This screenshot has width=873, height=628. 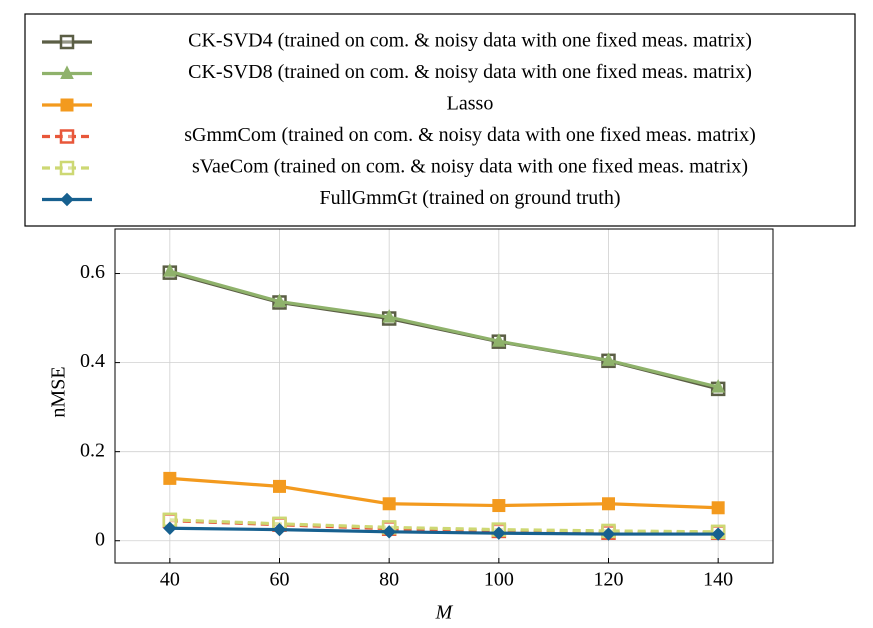 I want to click on x-tick-label: 100, so click(x=499, y=580).